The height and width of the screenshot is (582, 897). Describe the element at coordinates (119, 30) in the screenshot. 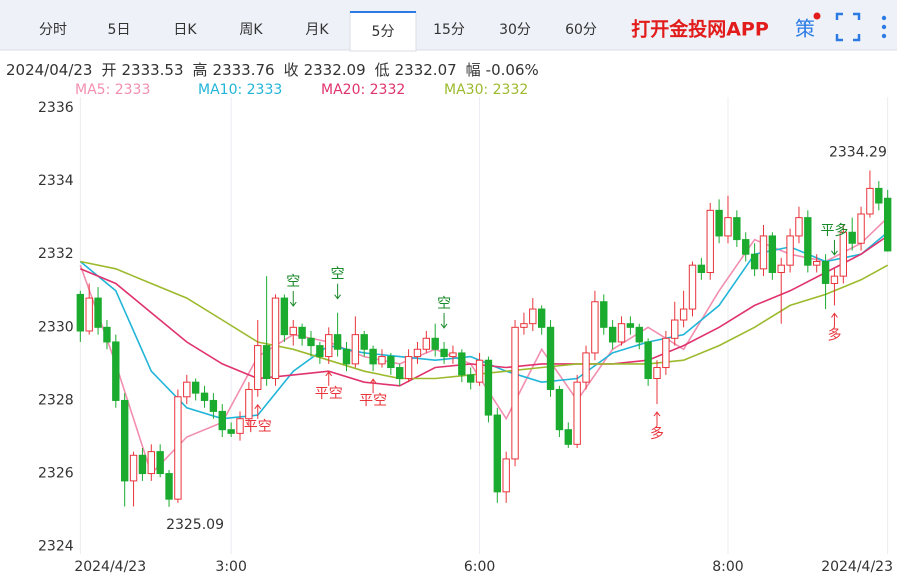

I see `tab: 5日` at that location.